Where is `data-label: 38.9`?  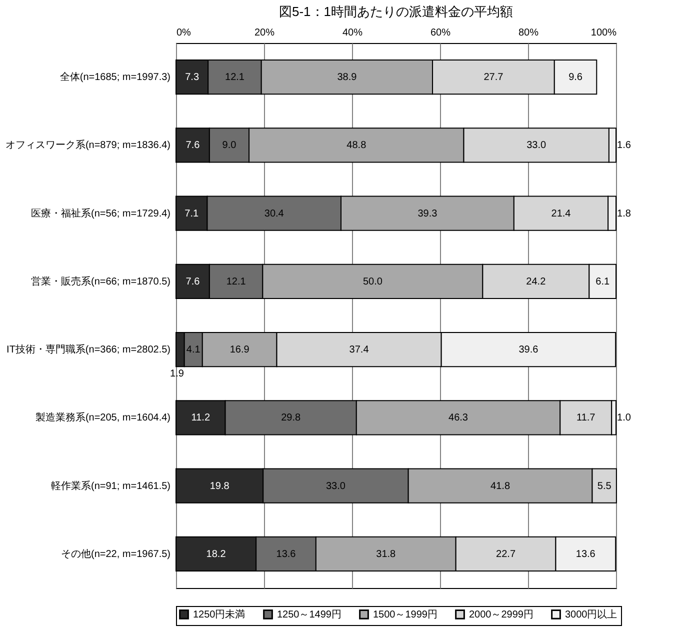 data-label: 38.9 is located at coordinates (347, 78).